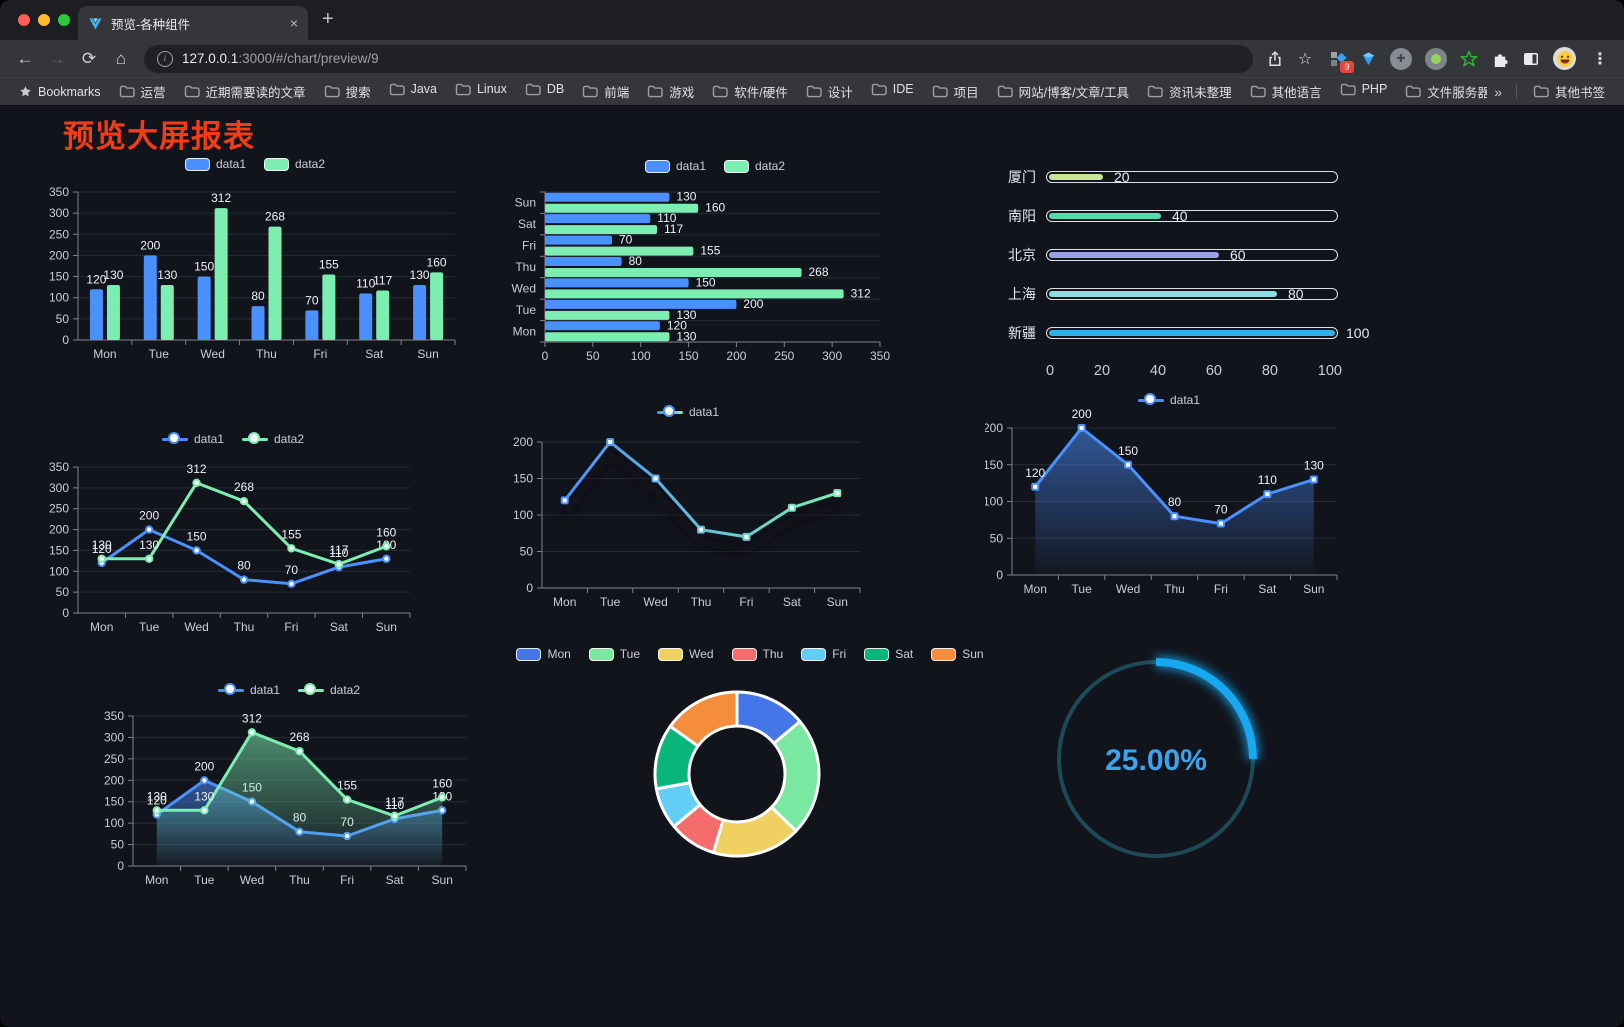 This screenshot has height=1027, width=1624. What do you see at coordinates (1358, 333) in the screenshot?
I see `progress-value: 100` at bounding box center [1358, 333].